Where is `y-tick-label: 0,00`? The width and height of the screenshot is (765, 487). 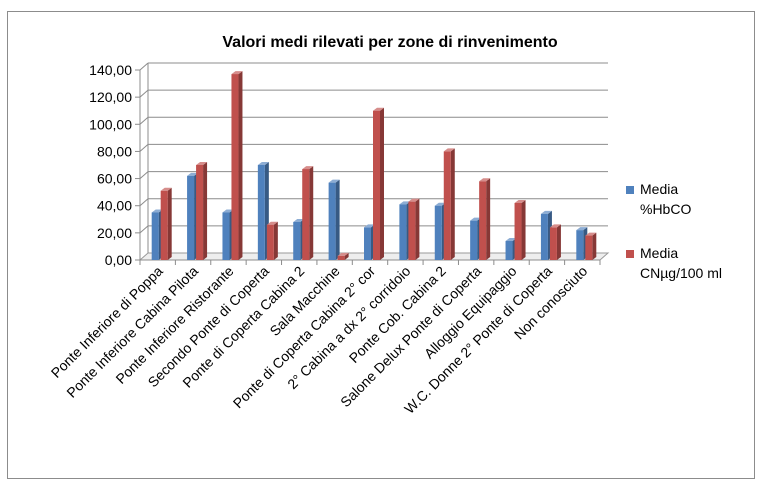
y-tick-label: 0,00 is located at coordinates (118, 260).